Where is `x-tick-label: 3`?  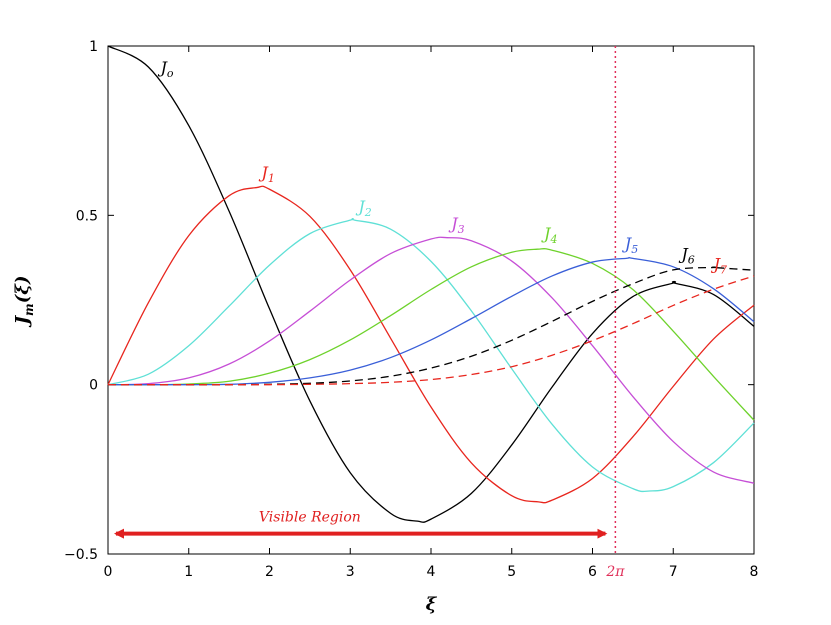
x-tick-label: 3 is located at coordinates (350, 572).